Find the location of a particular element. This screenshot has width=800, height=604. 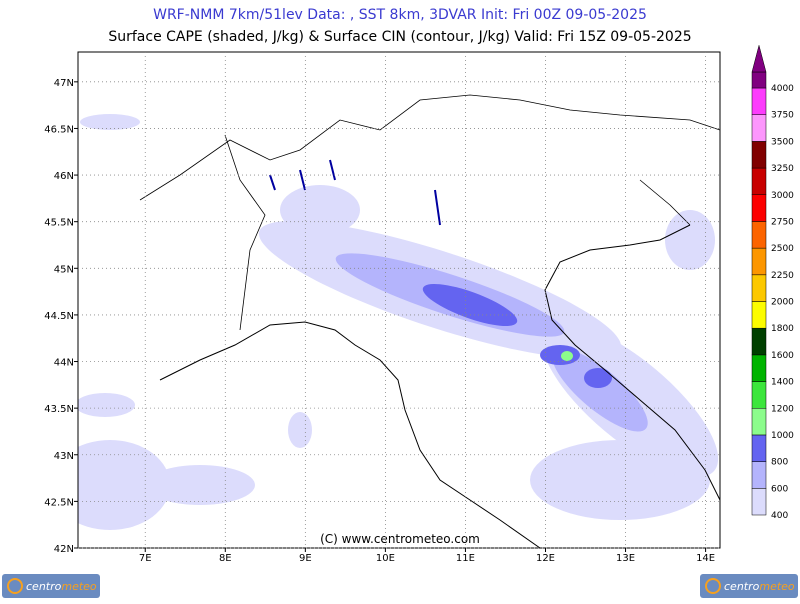

x-tick-label: 12E is located at coordinates (545, 558).